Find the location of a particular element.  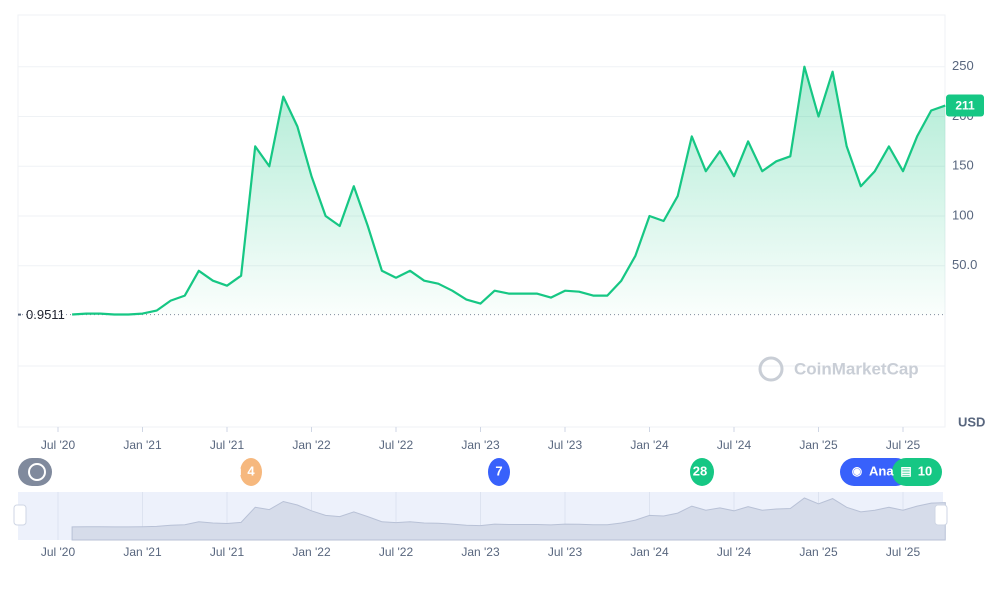

y-tick-label: 250 is located at coordinates (963, 65).